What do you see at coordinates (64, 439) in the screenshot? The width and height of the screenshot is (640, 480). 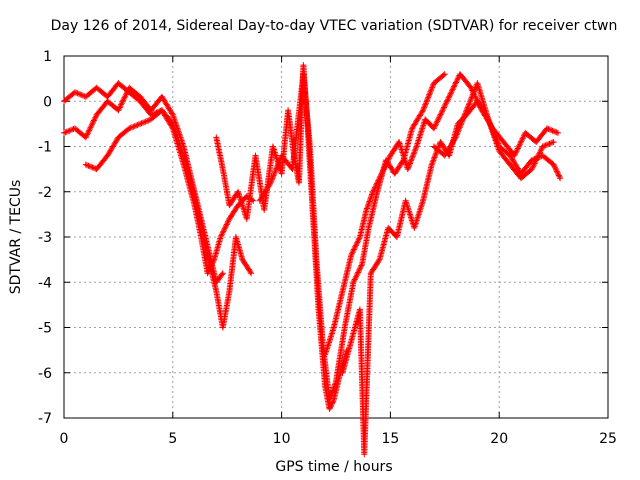 I see `x-tick-label: 0` at bounding box center [64, 439].